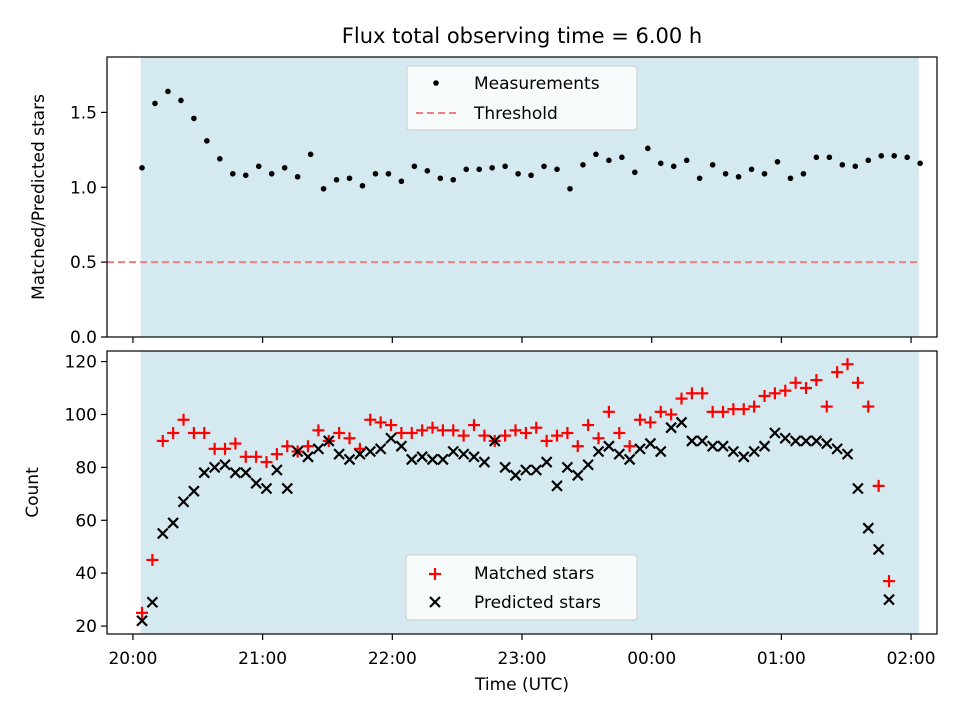 The height and width of the screenshot is (720, 960). I want to click on legend-matched-label: Matched stars, so click(534, 574).